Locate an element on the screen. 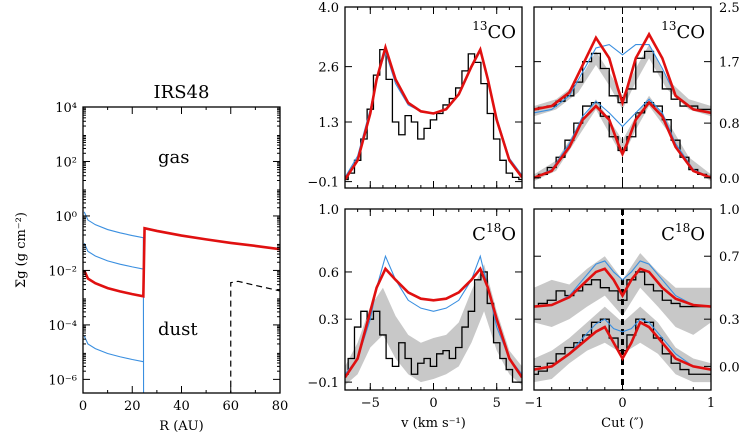  y-tick-label: 4.0 is located at coordinates (328, 8).